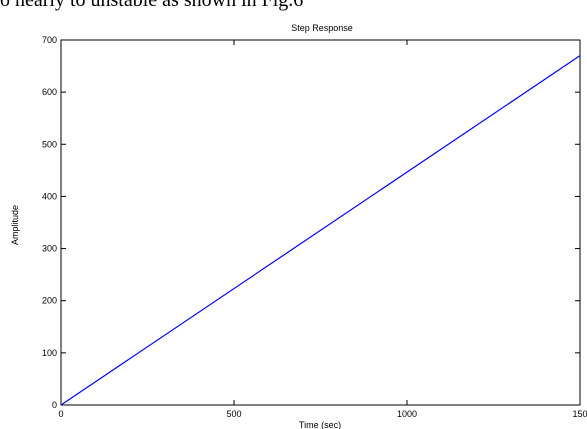  I want to click on y-tick-label: 500, so click(49, 144).